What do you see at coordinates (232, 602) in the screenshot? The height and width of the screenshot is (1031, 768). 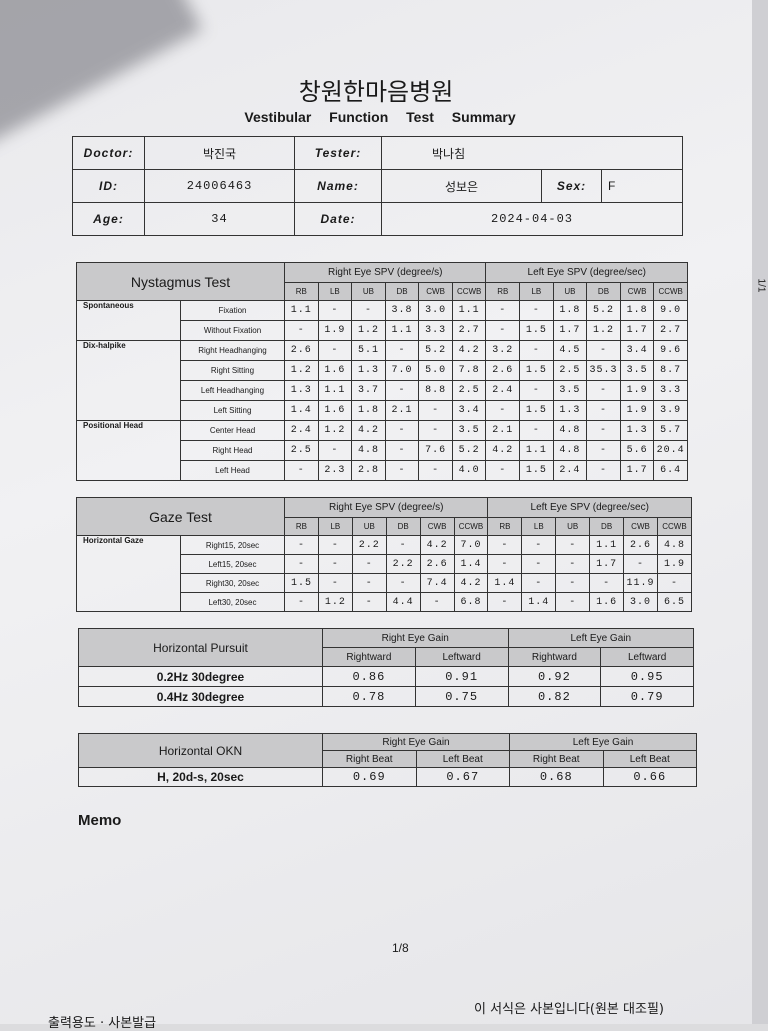 I see `condition-label: Left30, 20sec` at bounding box center [232, 602].